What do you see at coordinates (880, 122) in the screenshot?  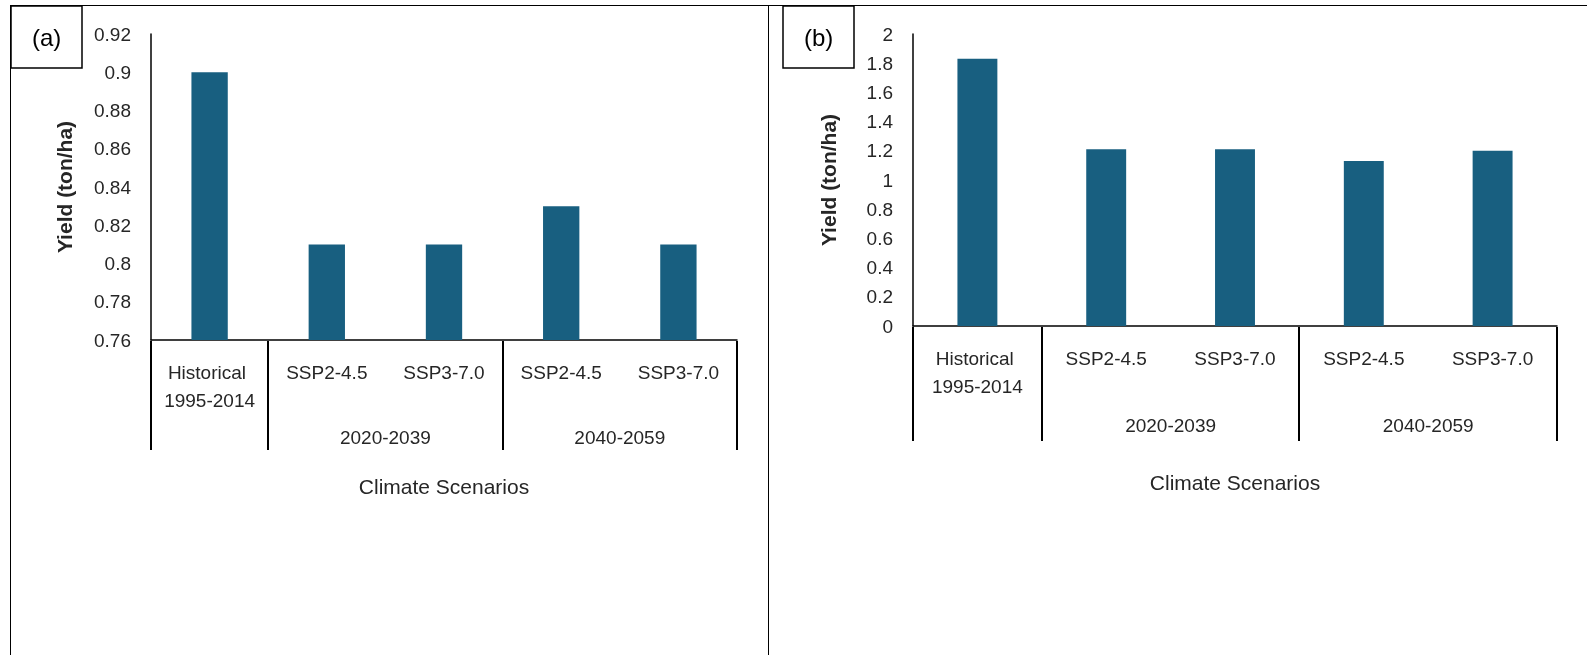 I see `y-tick-label: 1.4` at bounding box center [880, 122].